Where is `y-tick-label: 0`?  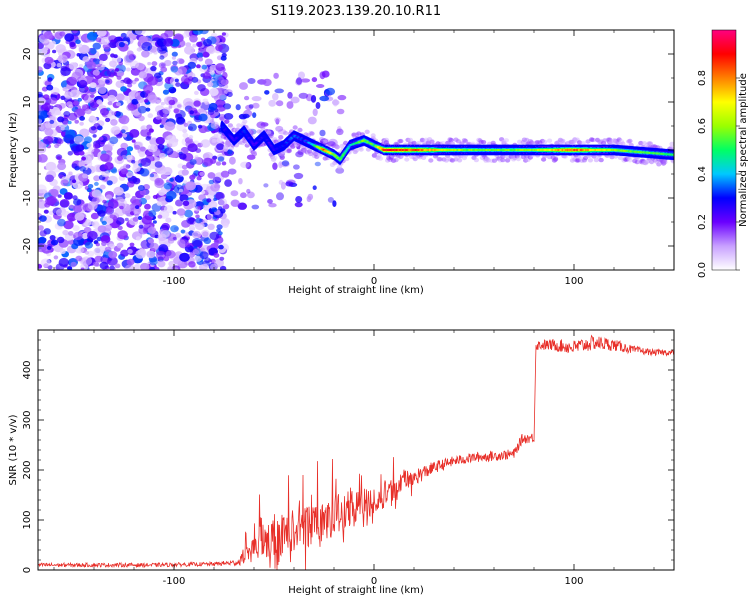
y-tick-label: 0 is located at coordinates (27, 150).